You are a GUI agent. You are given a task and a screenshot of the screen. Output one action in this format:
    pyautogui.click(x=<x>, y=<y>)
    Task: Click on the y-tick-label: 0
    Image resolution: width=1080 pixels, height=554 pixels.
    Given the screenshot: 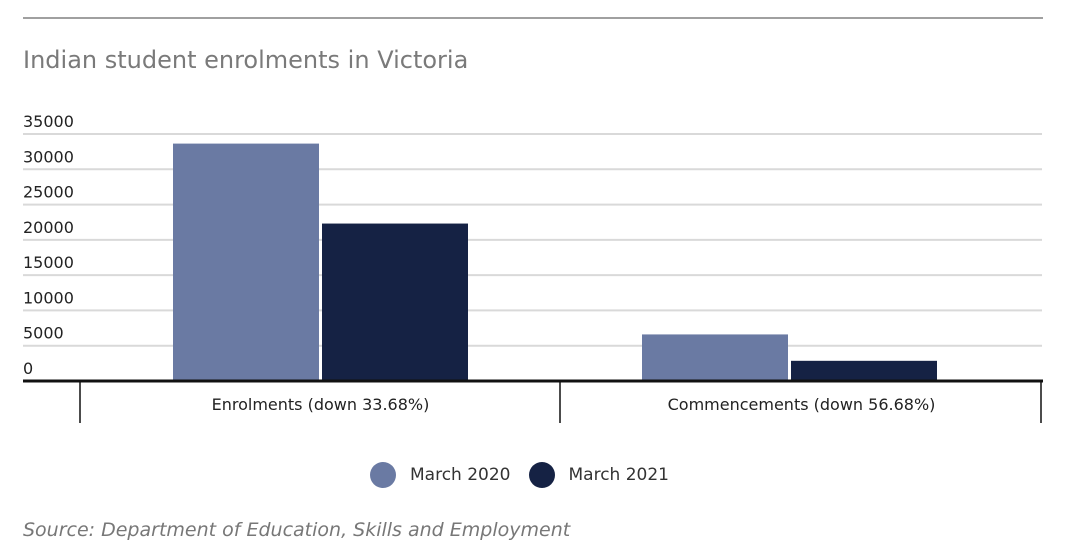 What is the action you would take?
    pyautogui.click(x=28, y=368)
    